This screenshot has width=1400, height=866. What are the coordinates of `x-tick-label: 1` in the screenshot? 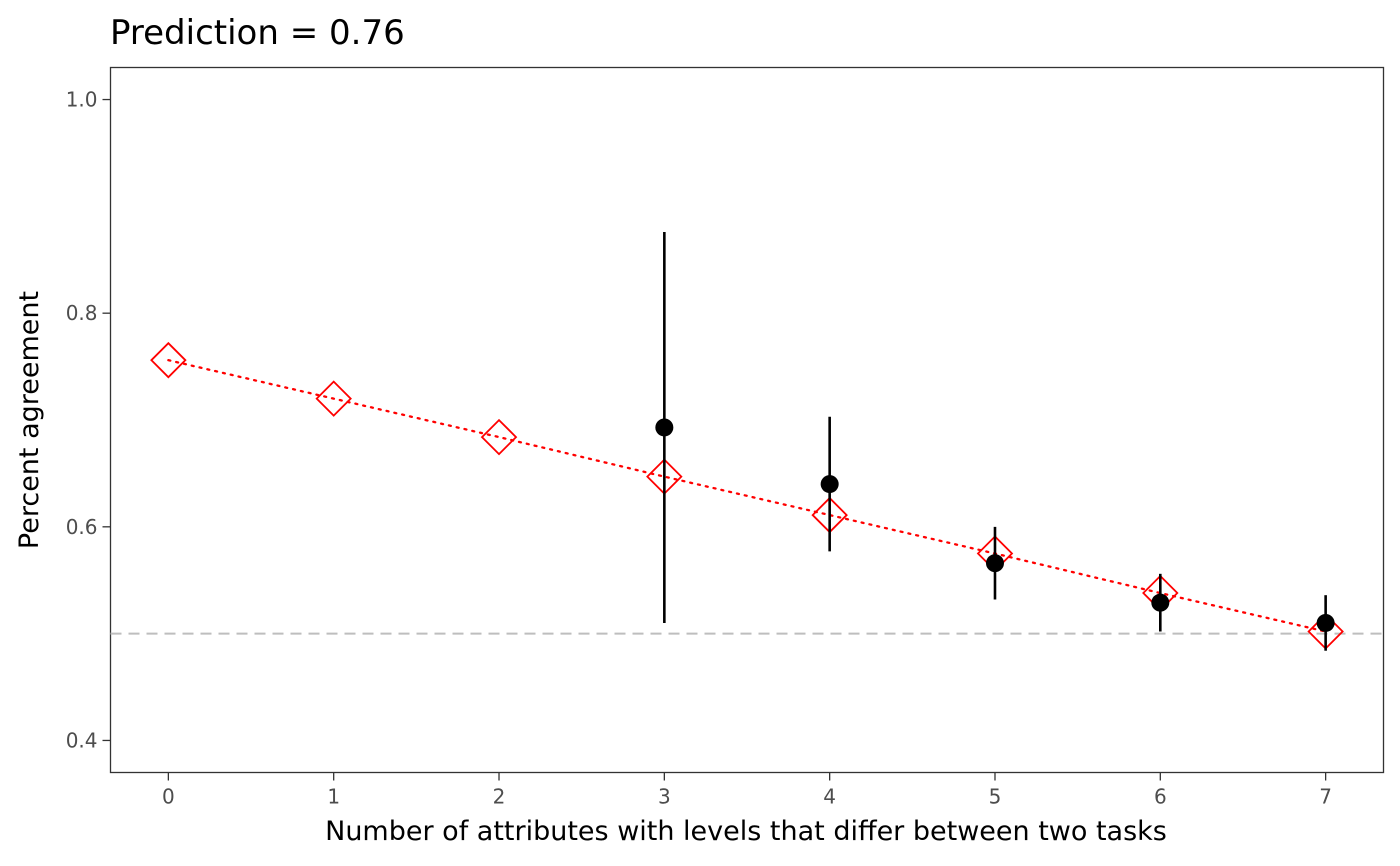 It's located at (333, 797).